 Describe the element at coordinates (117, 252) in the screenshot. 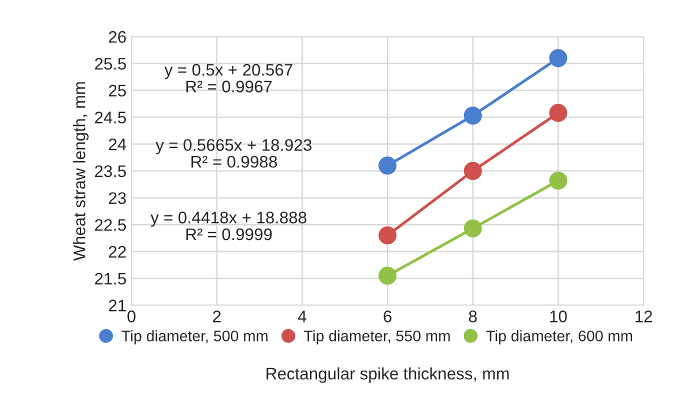

I see `y-tick-label: 22` at that location.